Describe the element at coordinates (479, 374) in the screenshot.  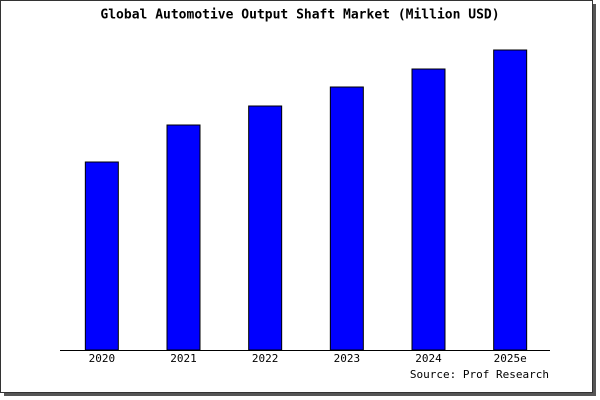
I see `source-note: Source: Prof Research` at that location.